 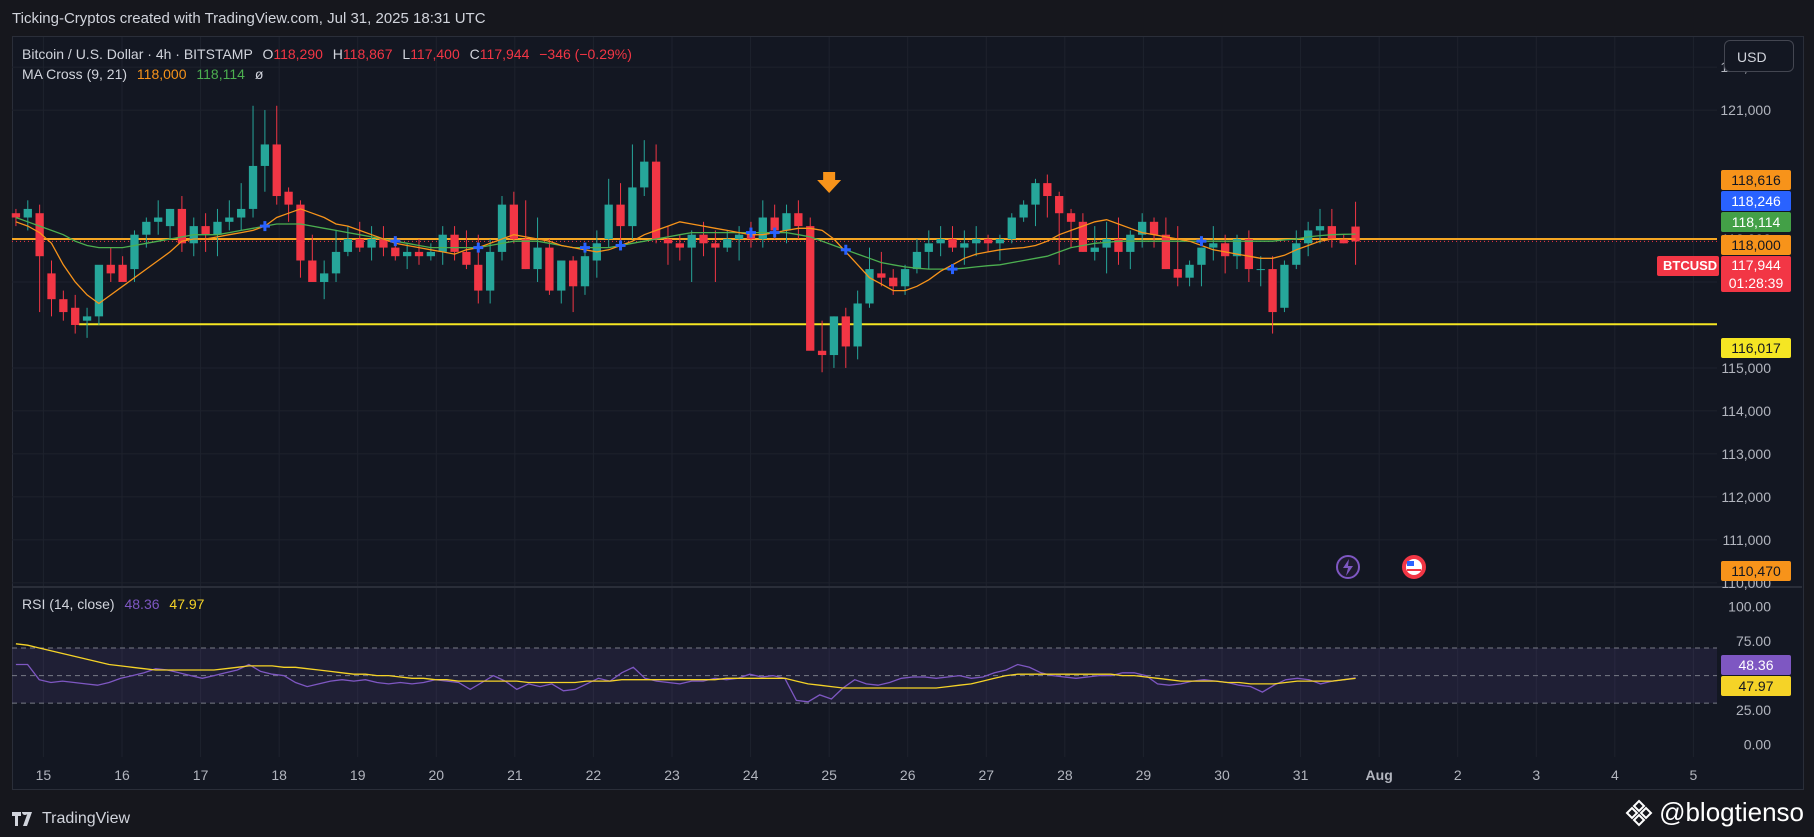 What do you see at coordinates (585, 54) in the screenshot?
I see `change-value: −346 (−0.29%)` at bounding box center [585, 54].